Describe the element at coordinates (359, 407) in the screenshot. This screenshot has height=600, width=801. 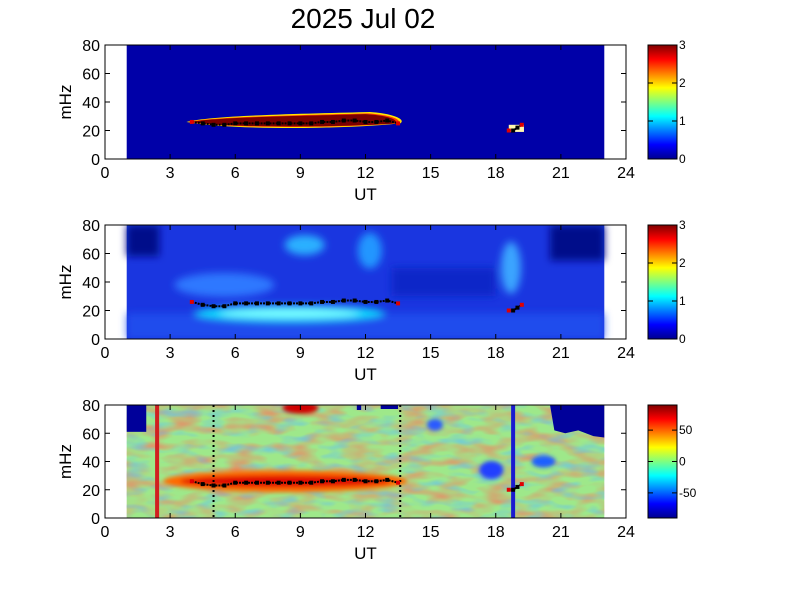
I see `masked-region` at that location.